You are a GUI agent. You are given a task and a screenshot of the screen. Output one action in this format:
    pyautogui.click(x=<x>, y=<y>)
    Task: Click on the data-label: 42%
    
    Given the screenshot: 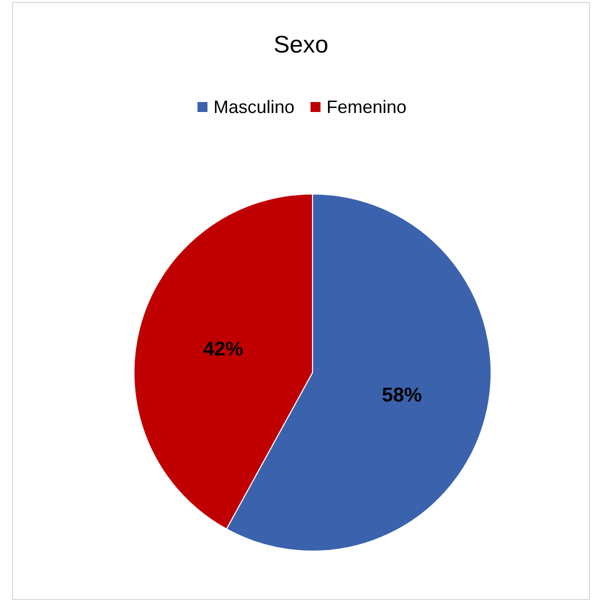 What is the action you would take?
    pyautogui.click(x=223, y=349)
    